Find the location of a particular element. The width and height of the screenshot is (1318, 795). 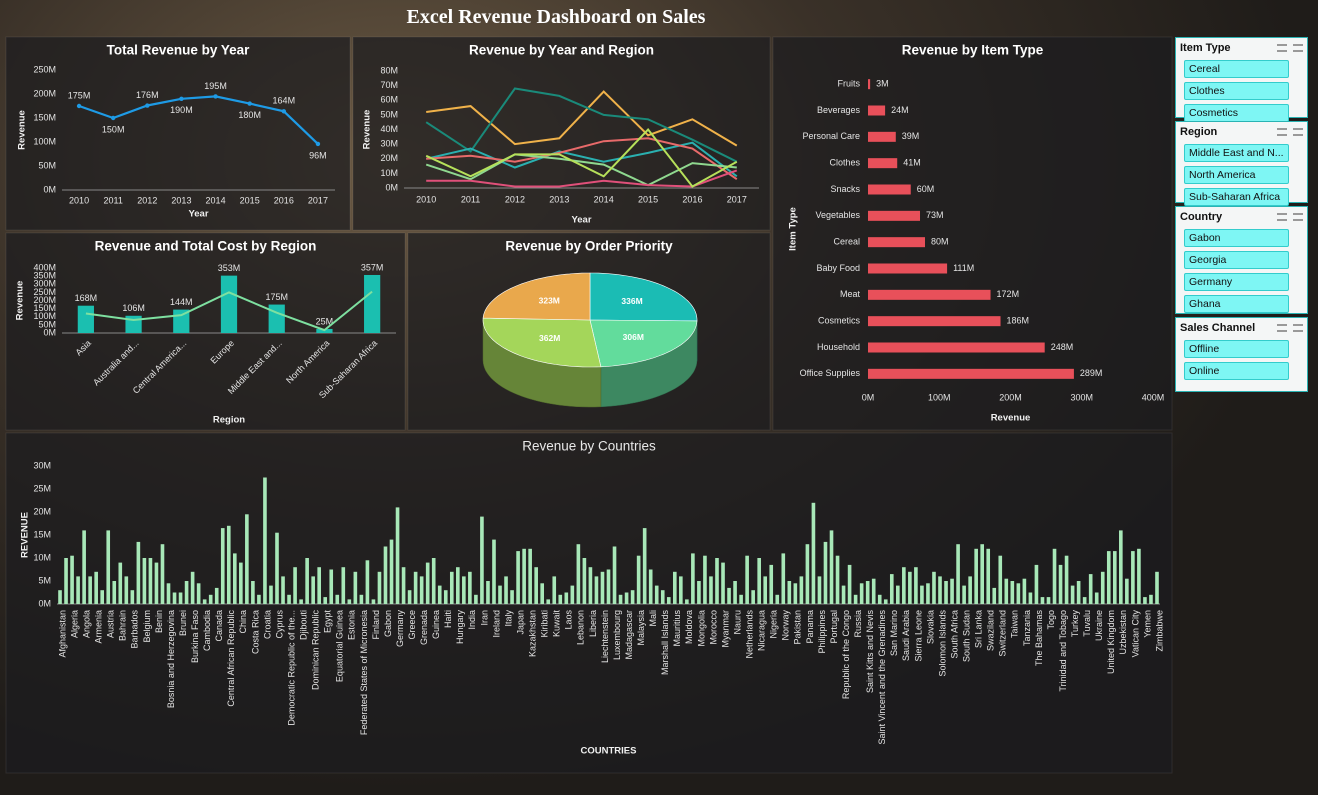

y-tick-label: Beverages is located at coordinates (839, 110).